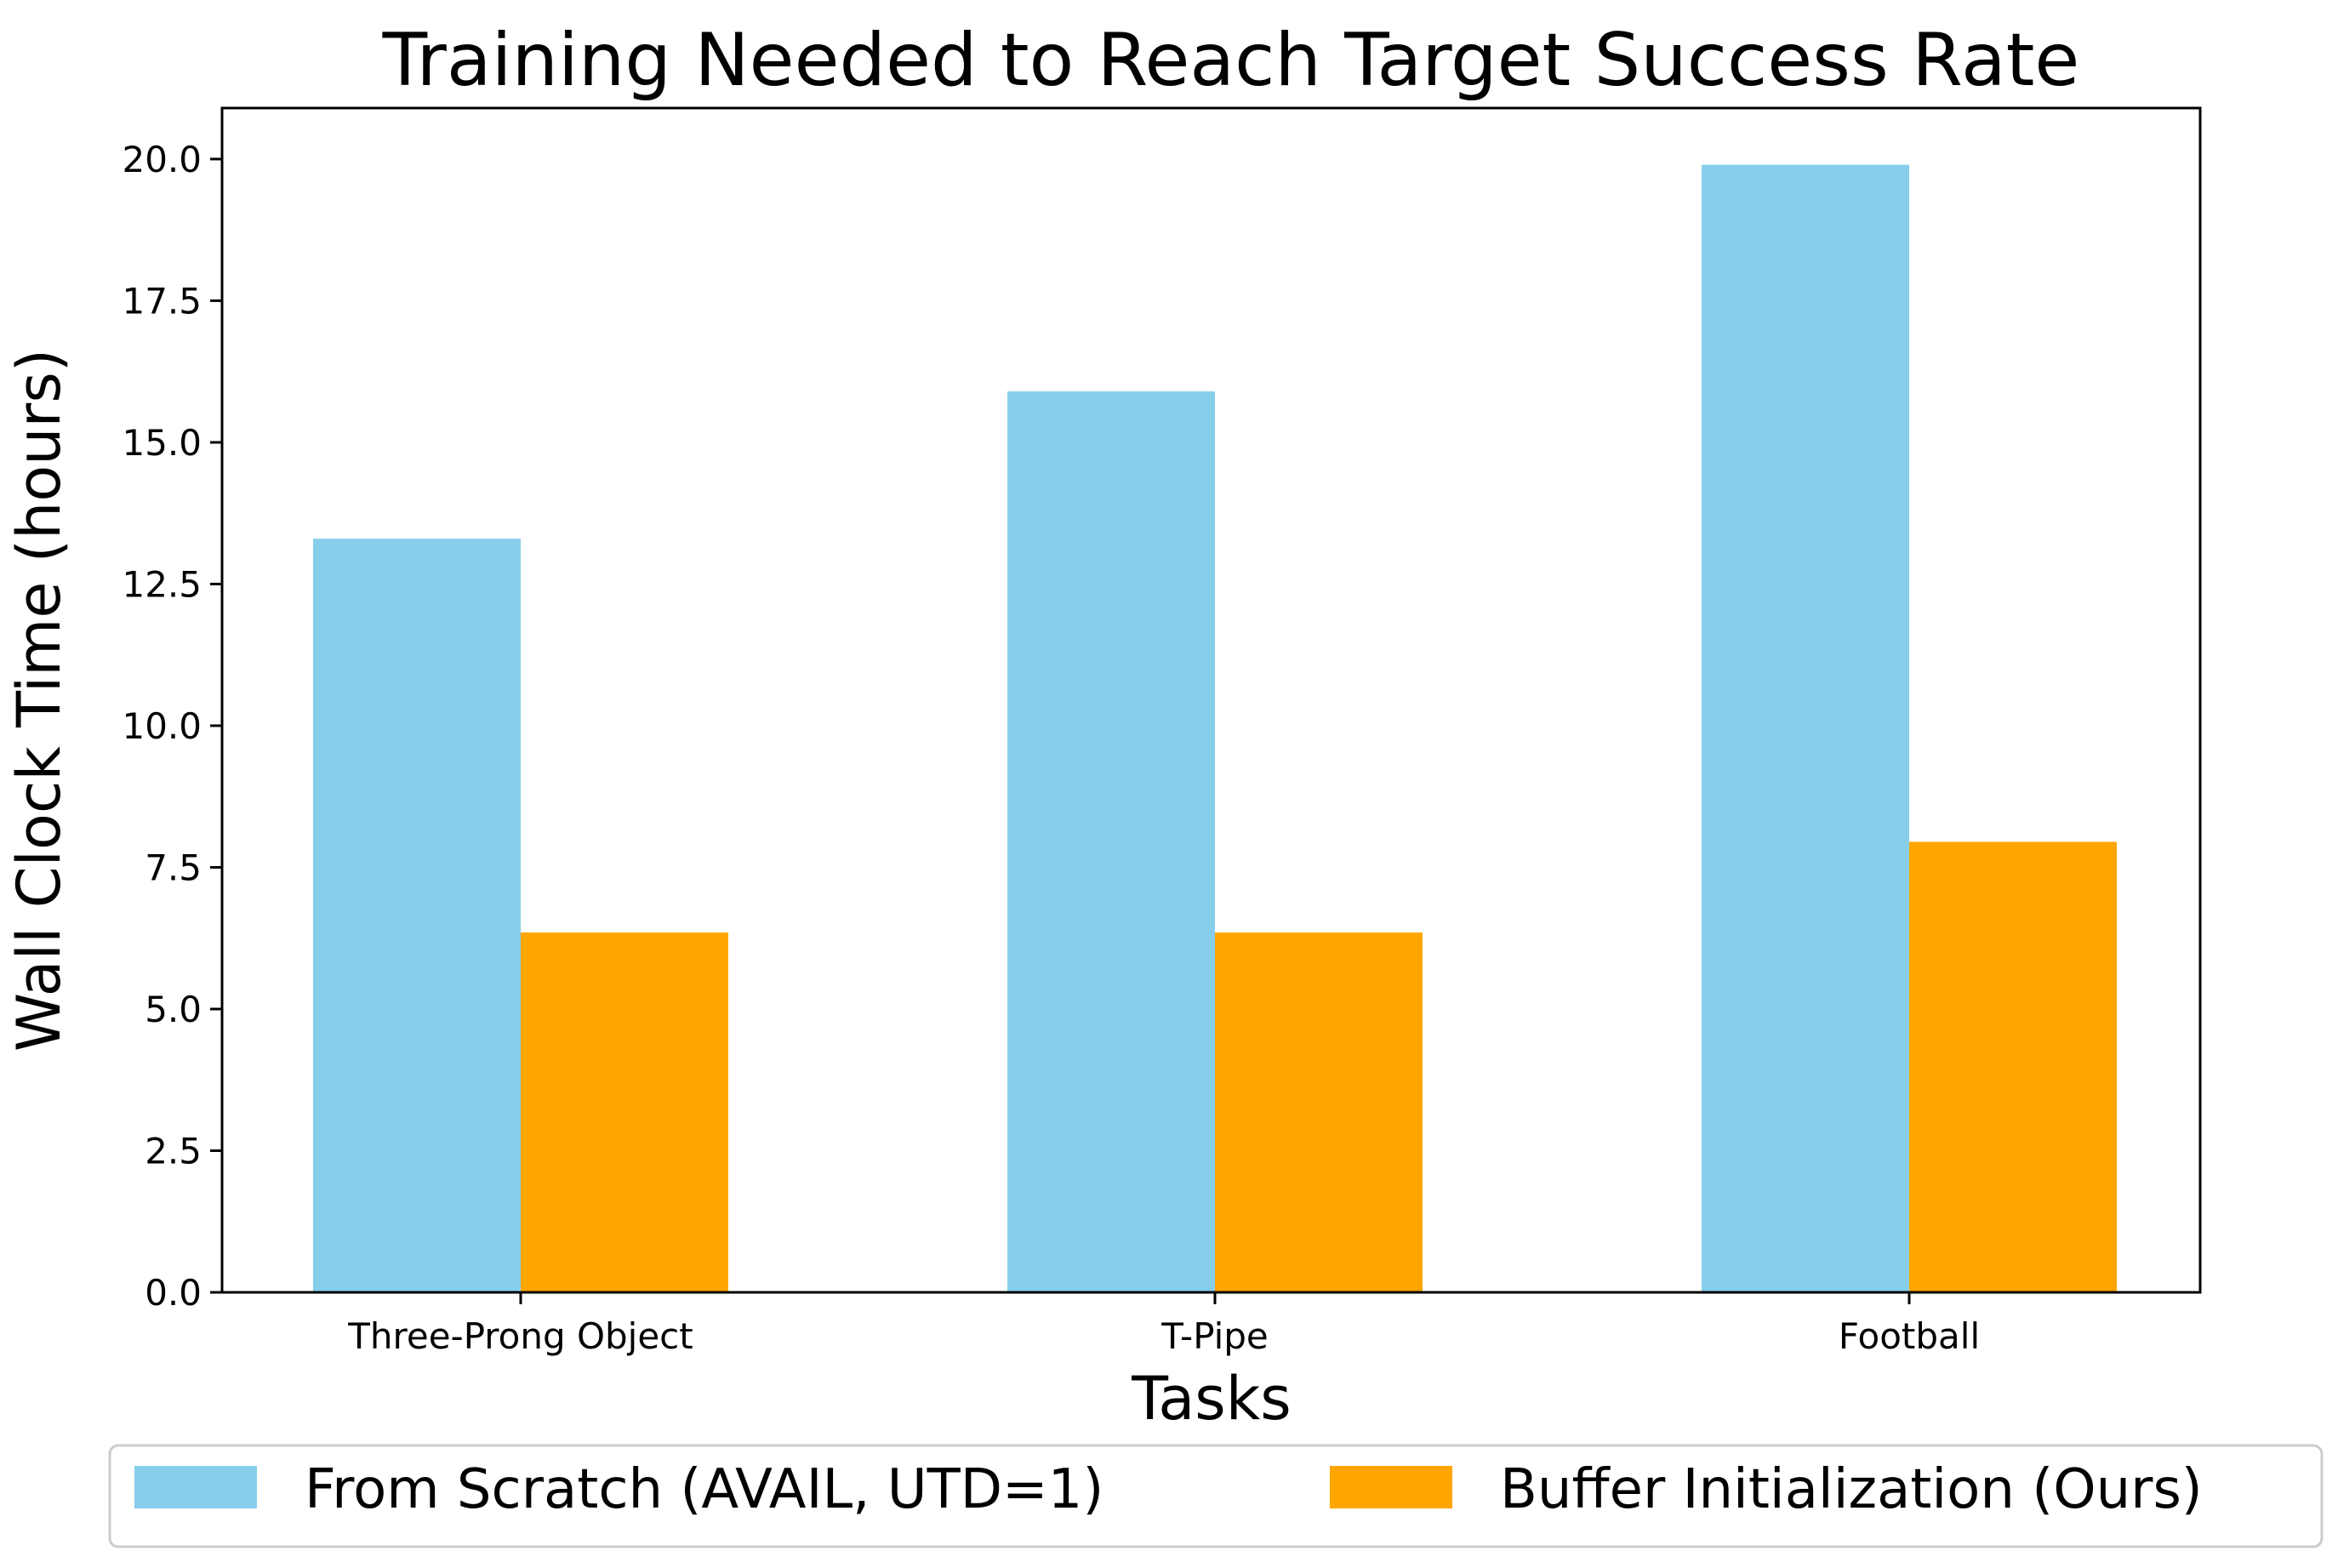 The height and width of the screenshot is (1568, 2338). I want to click on legend-label-1: Buffer Initialization (Ours), so click(1852, 1489).